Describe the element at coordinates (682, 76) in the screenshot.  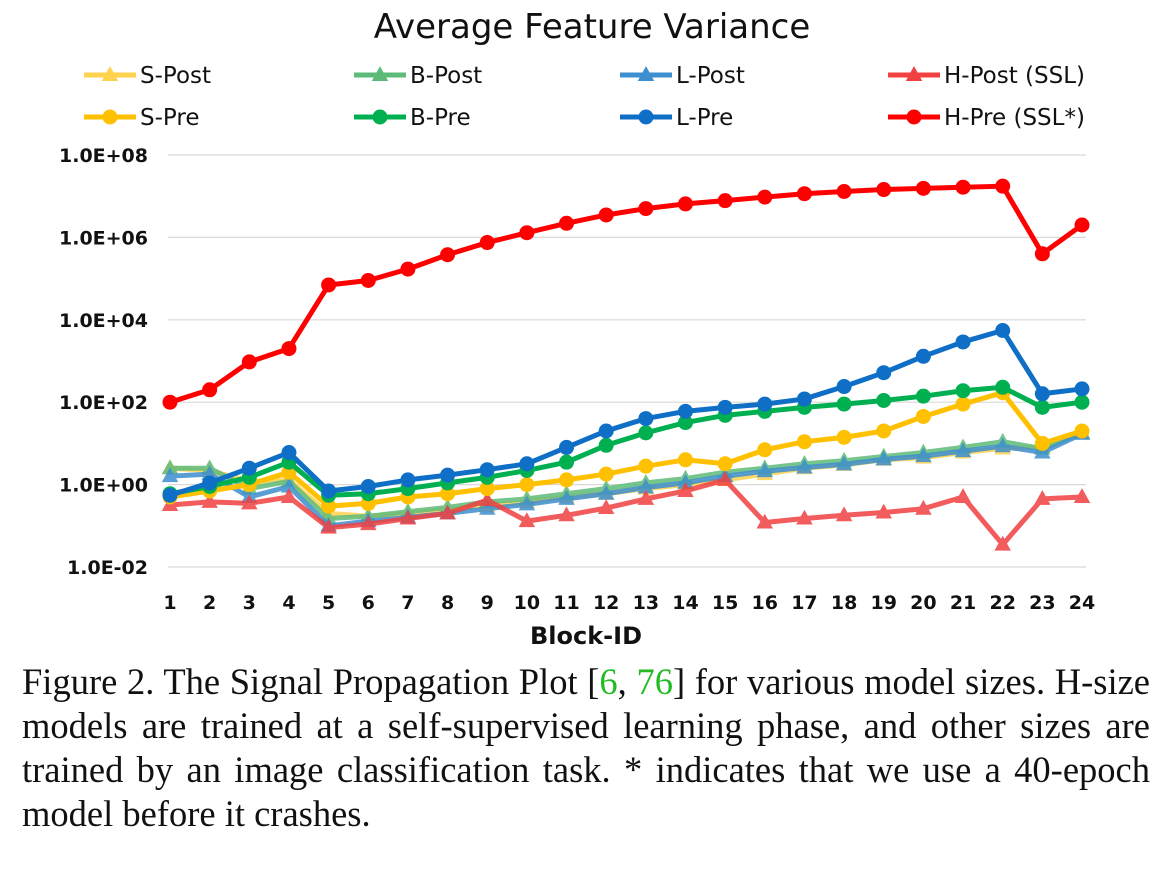
I see `legend-item-l-post: L-Post` at that location.